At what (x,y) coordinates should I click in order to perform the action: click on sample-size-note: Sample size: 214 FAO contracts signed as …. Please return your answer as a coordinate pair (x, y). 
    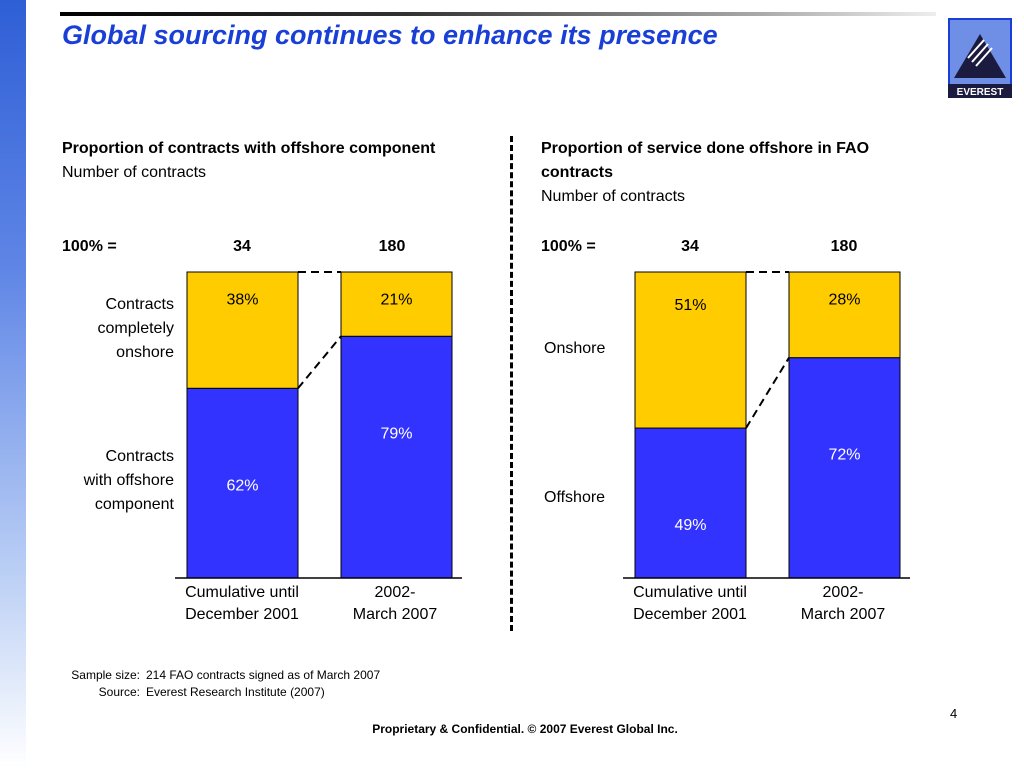
    Looking at the image, I should click on (216, 675).